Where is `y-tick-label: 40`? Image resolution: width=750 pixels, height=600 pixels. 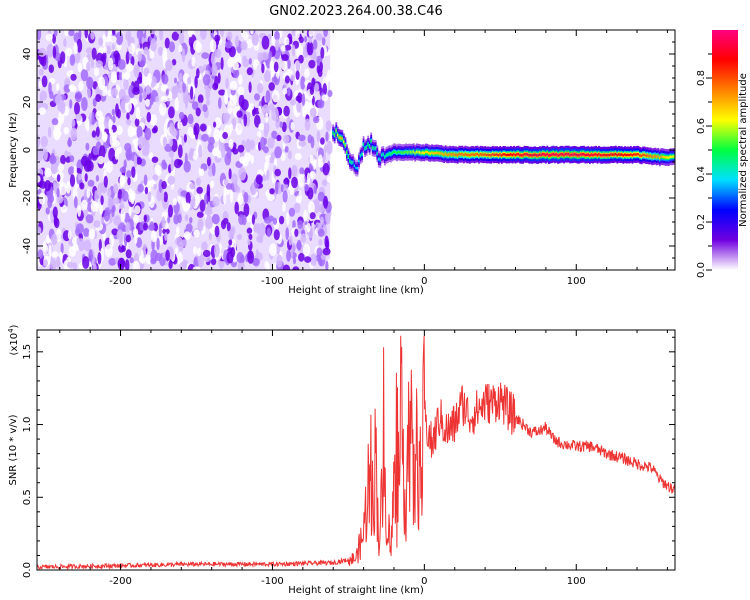 y-tick-label: 40 is located at coordinates (27, 54).